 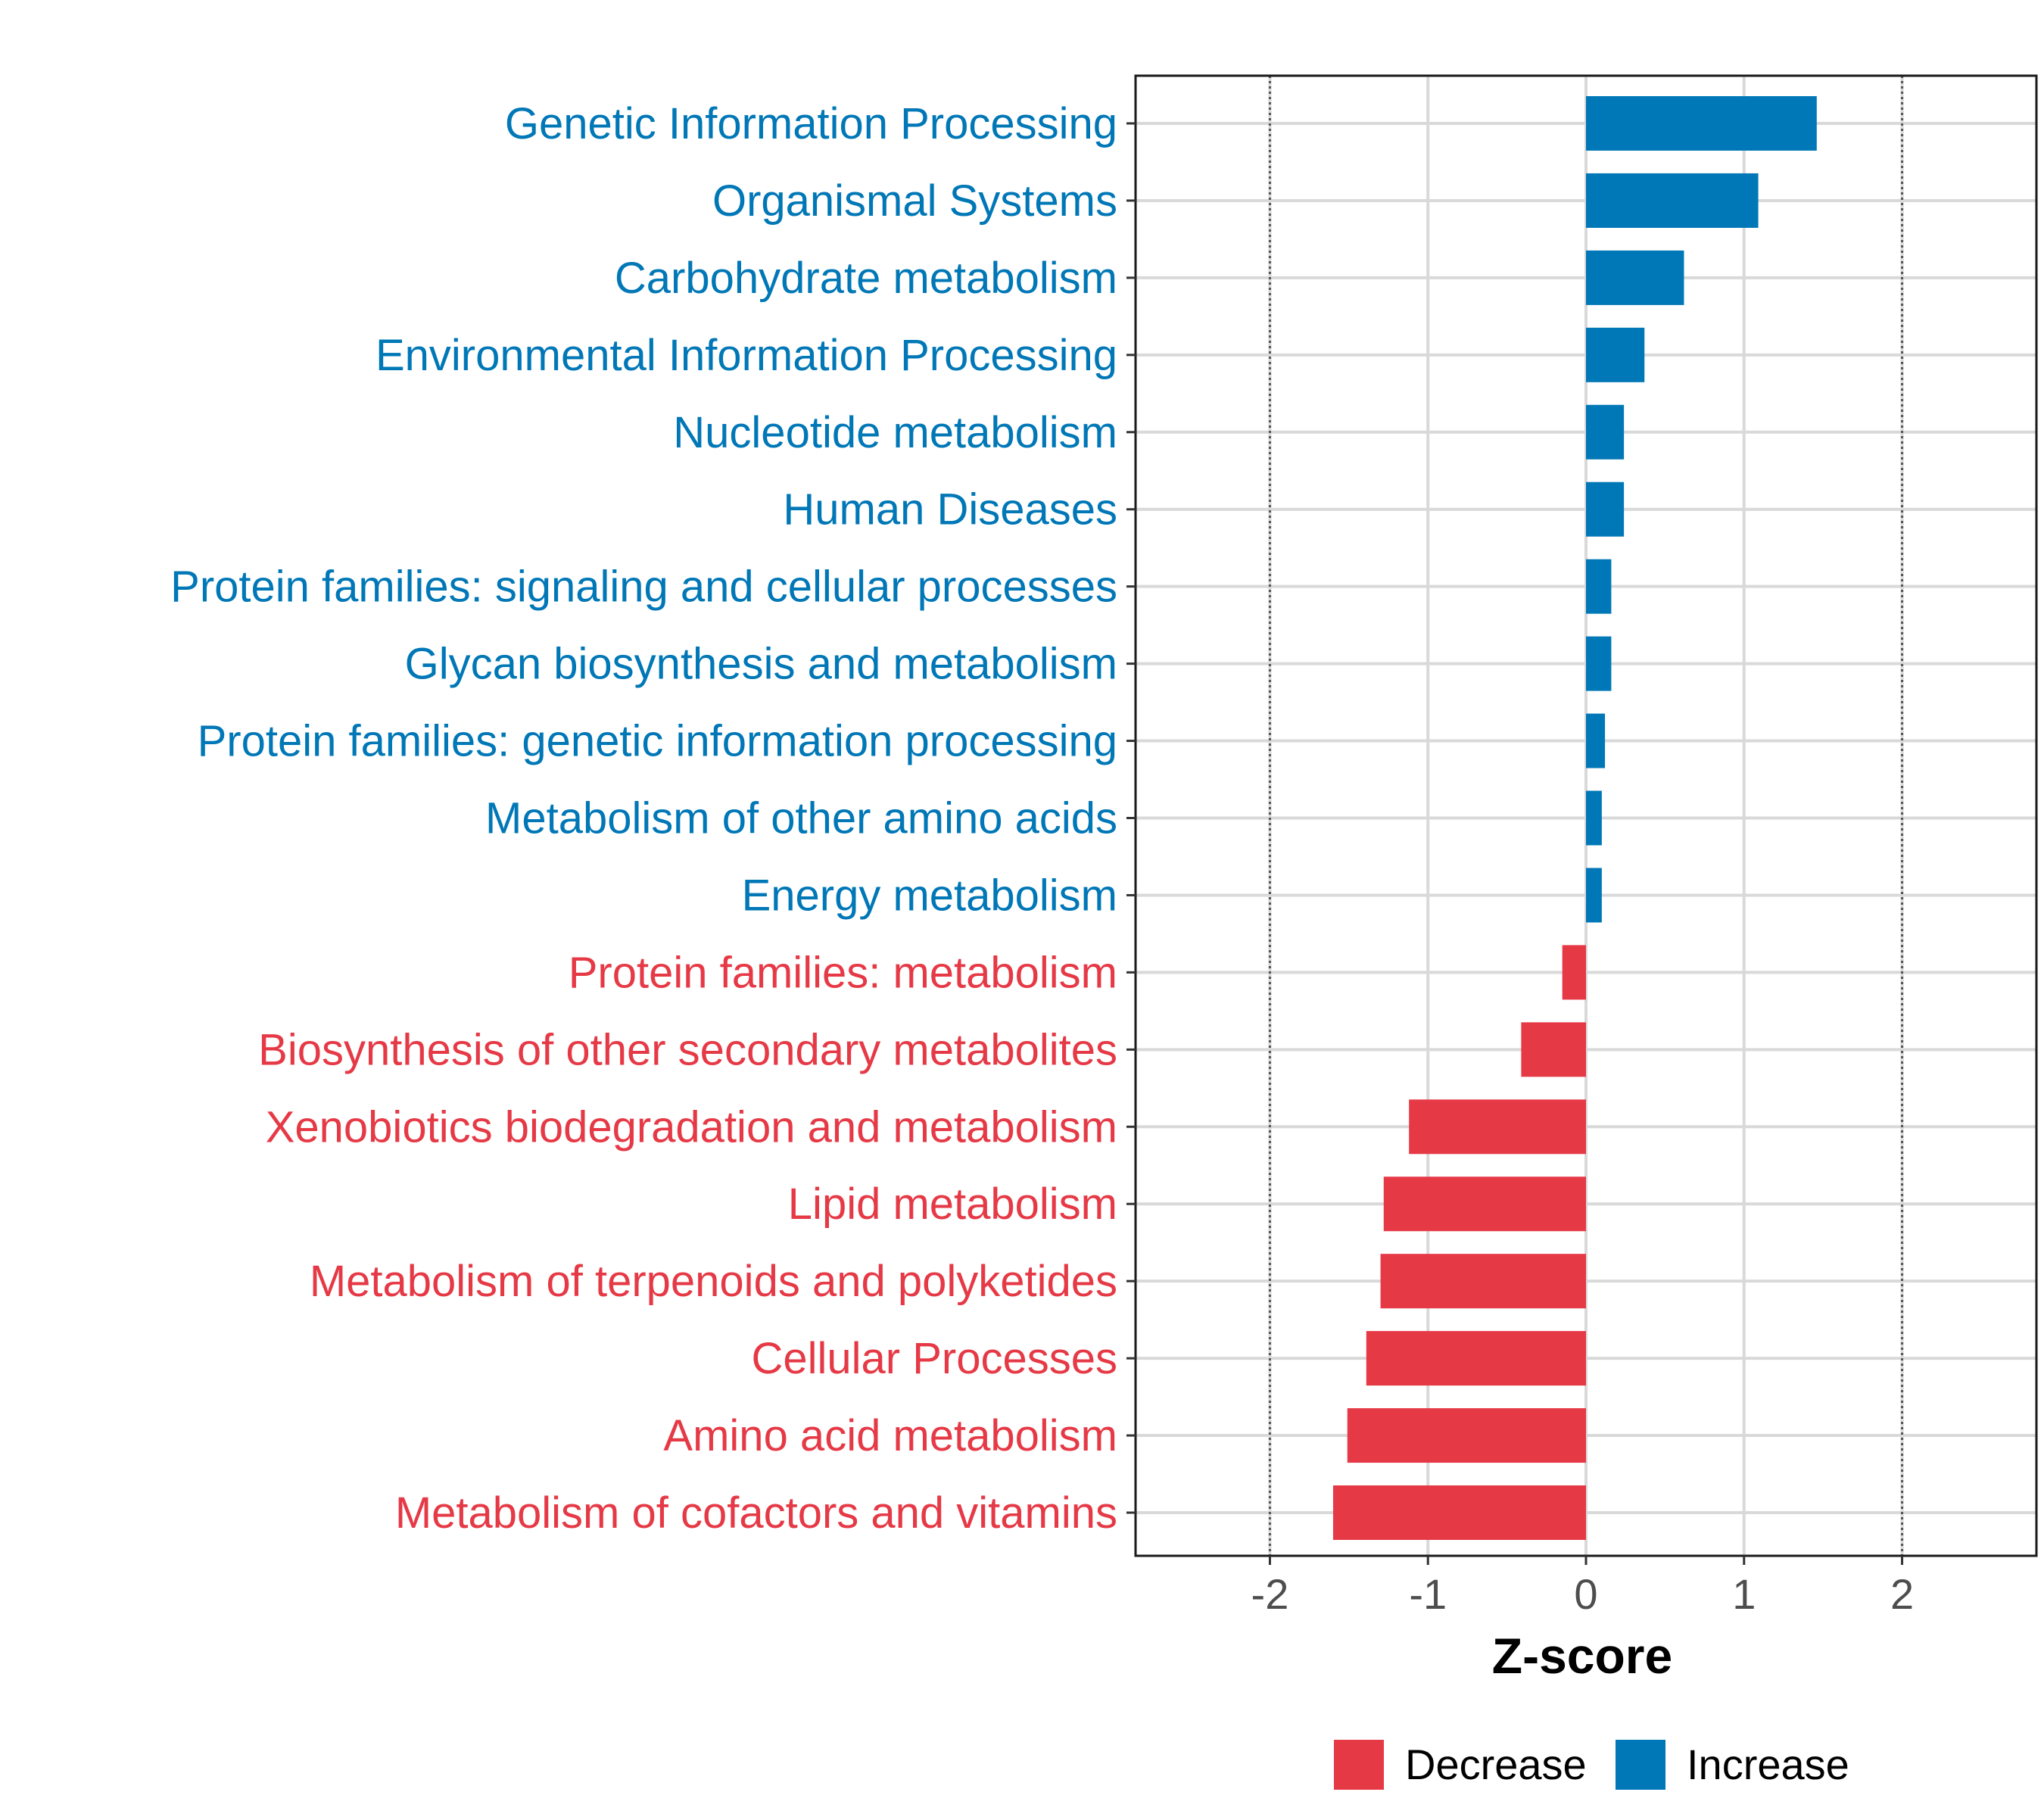 What do you see at coordinates (950, 510) in the screenshot?
I see `category-label: Human Diseases` at bounding box center [950, 510].